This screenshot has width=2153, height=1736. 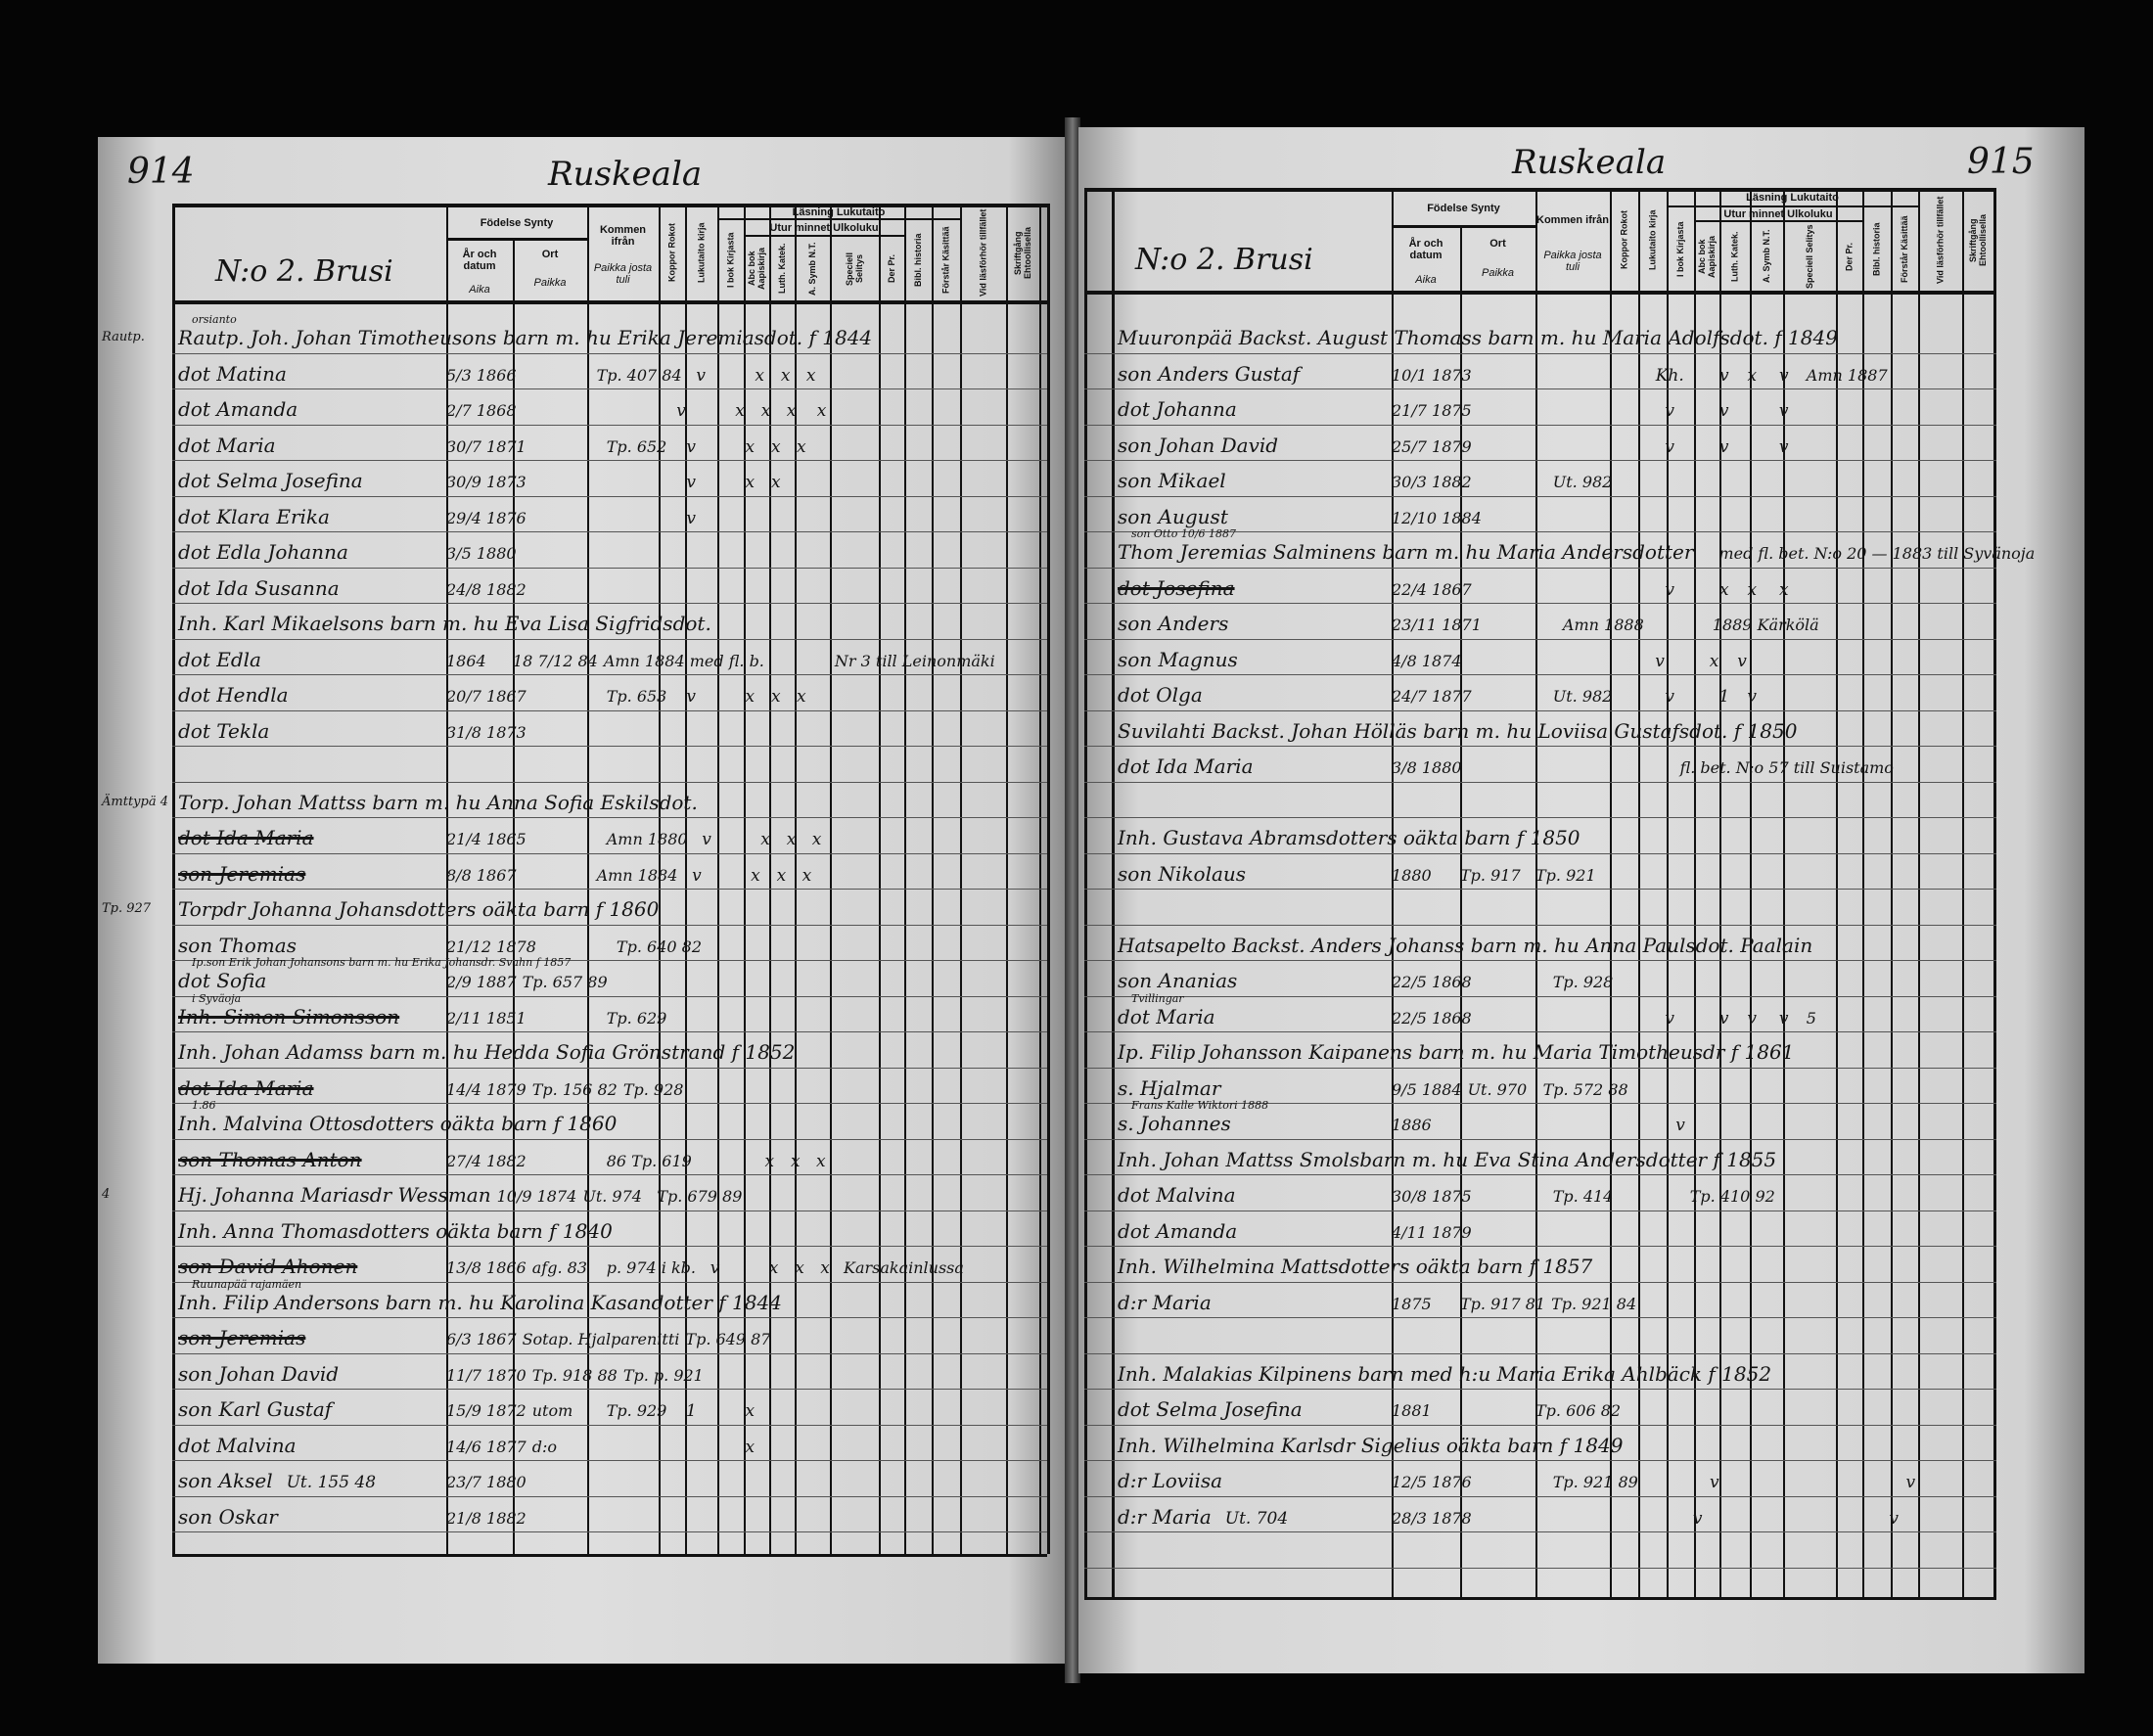 I want to click on birth-place: 18 7/12 84, so click(x=555, y=660).